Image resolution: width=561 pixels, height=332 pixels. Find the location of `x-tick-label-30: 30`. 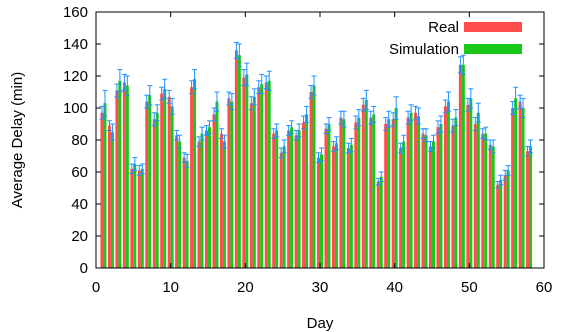

x-tick-label-30: 30 is located at coordinates (320, 287).